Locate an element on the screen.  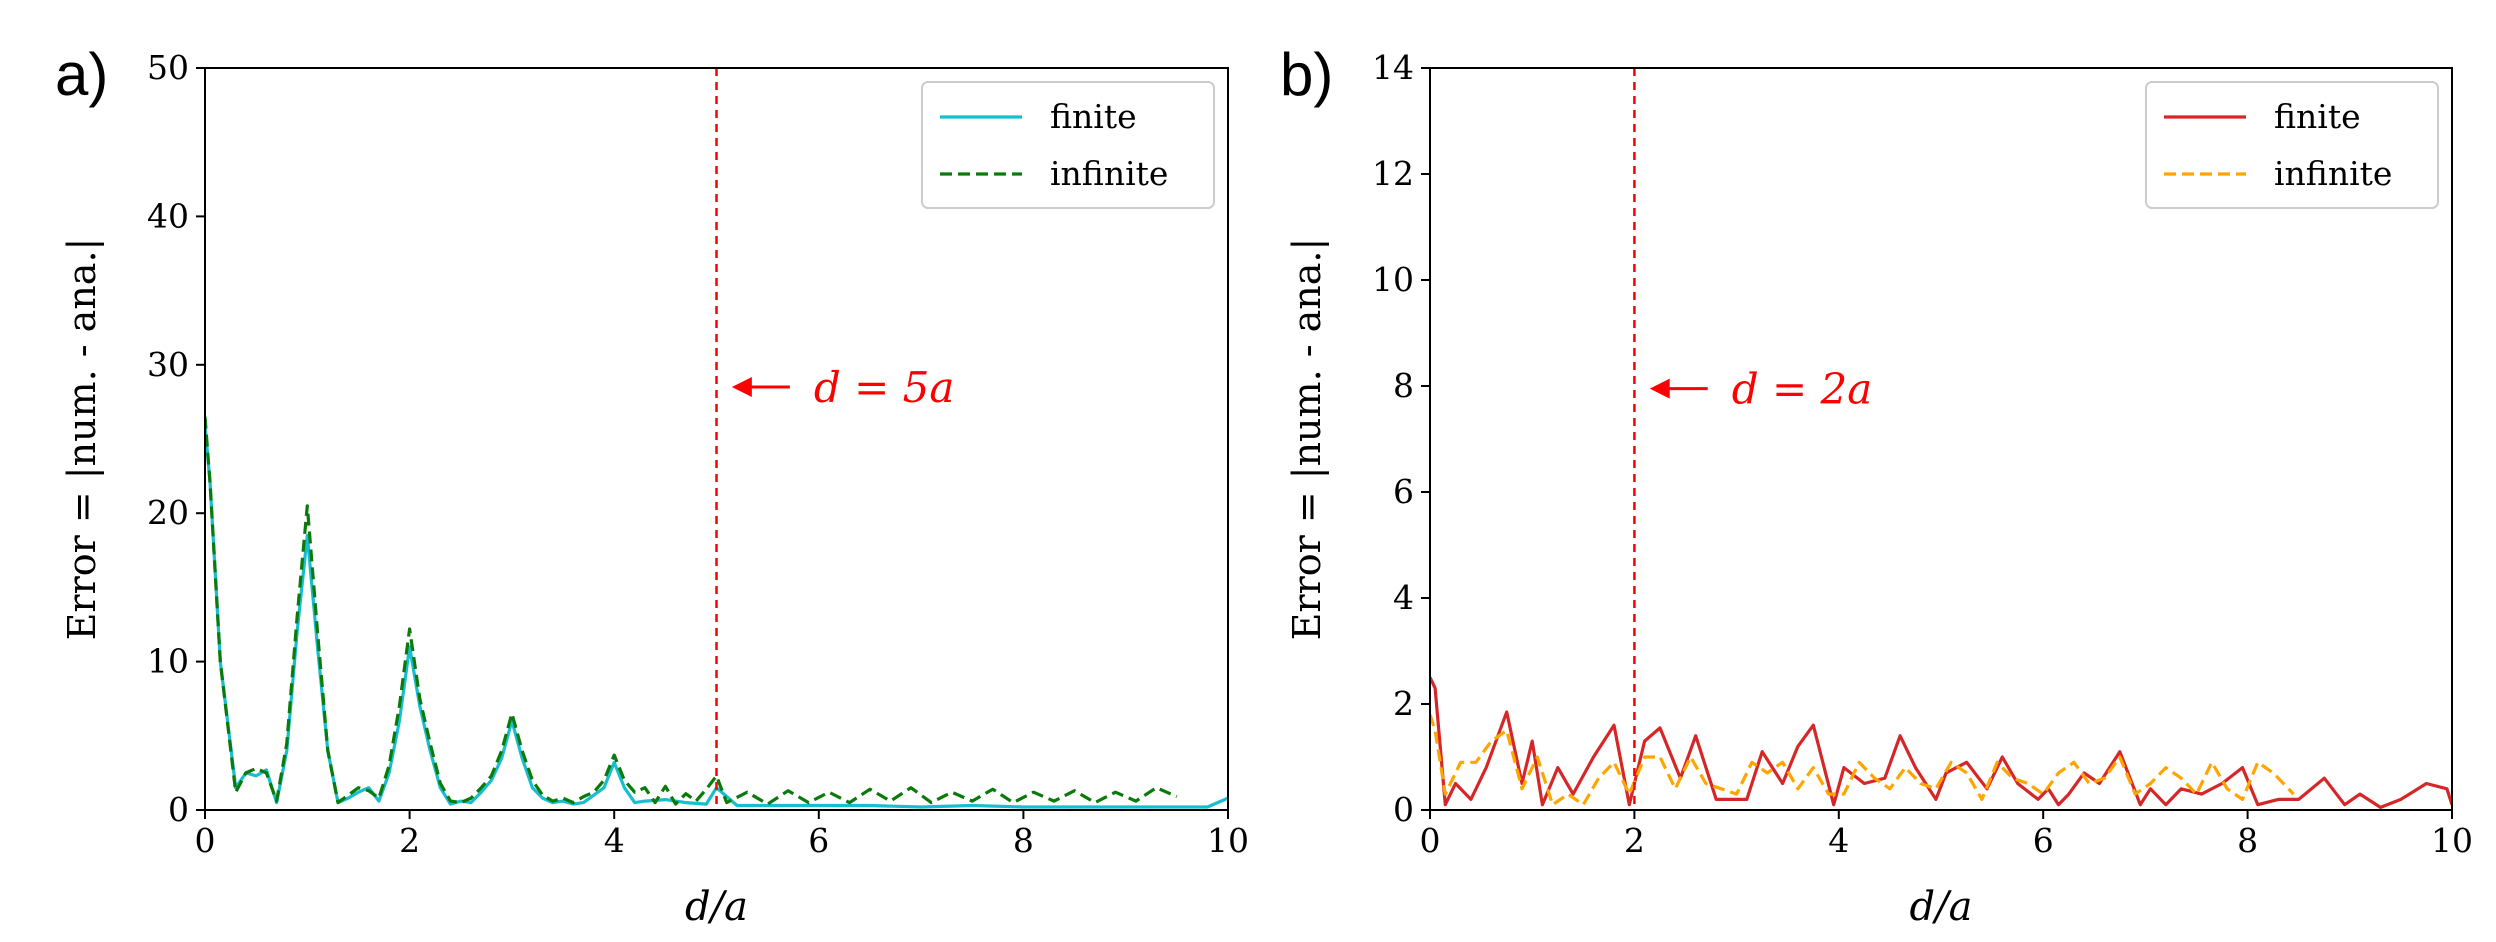
y-tick-label: 6 is located at coordinates (1403, 491).